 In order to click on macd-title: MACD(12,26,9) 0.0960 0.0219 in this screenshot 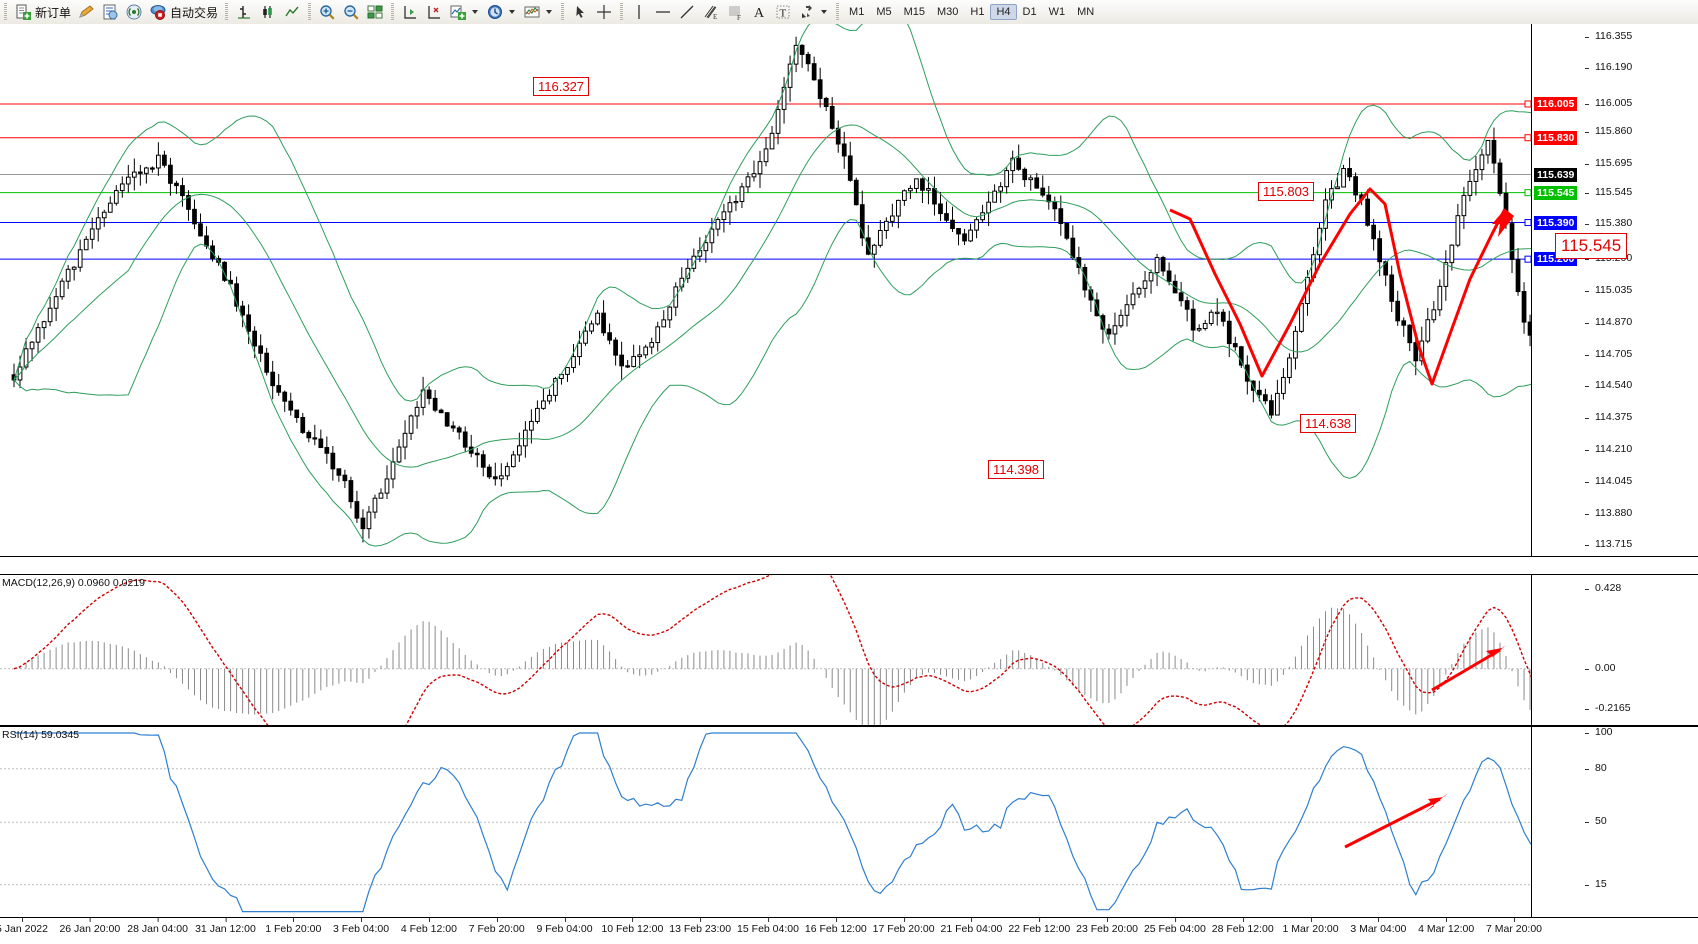, I will do `click(74, 583)`.